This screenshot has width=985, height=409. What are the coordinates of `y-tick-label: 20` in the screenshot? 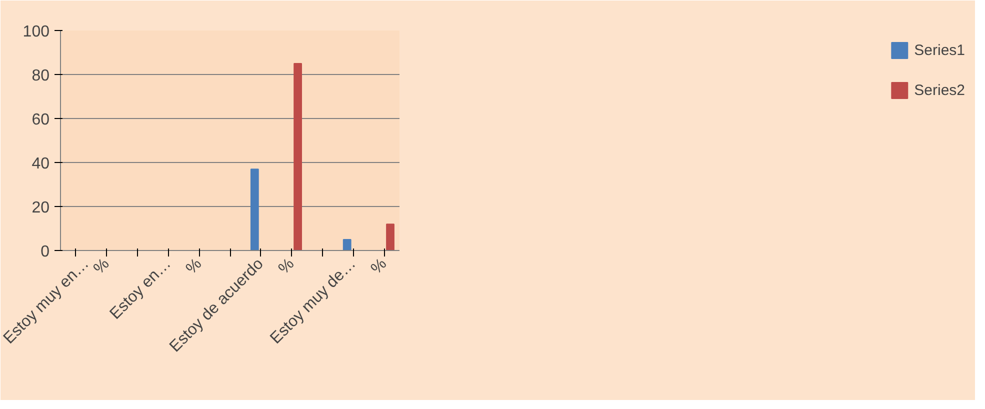 It's located at (41, 208).